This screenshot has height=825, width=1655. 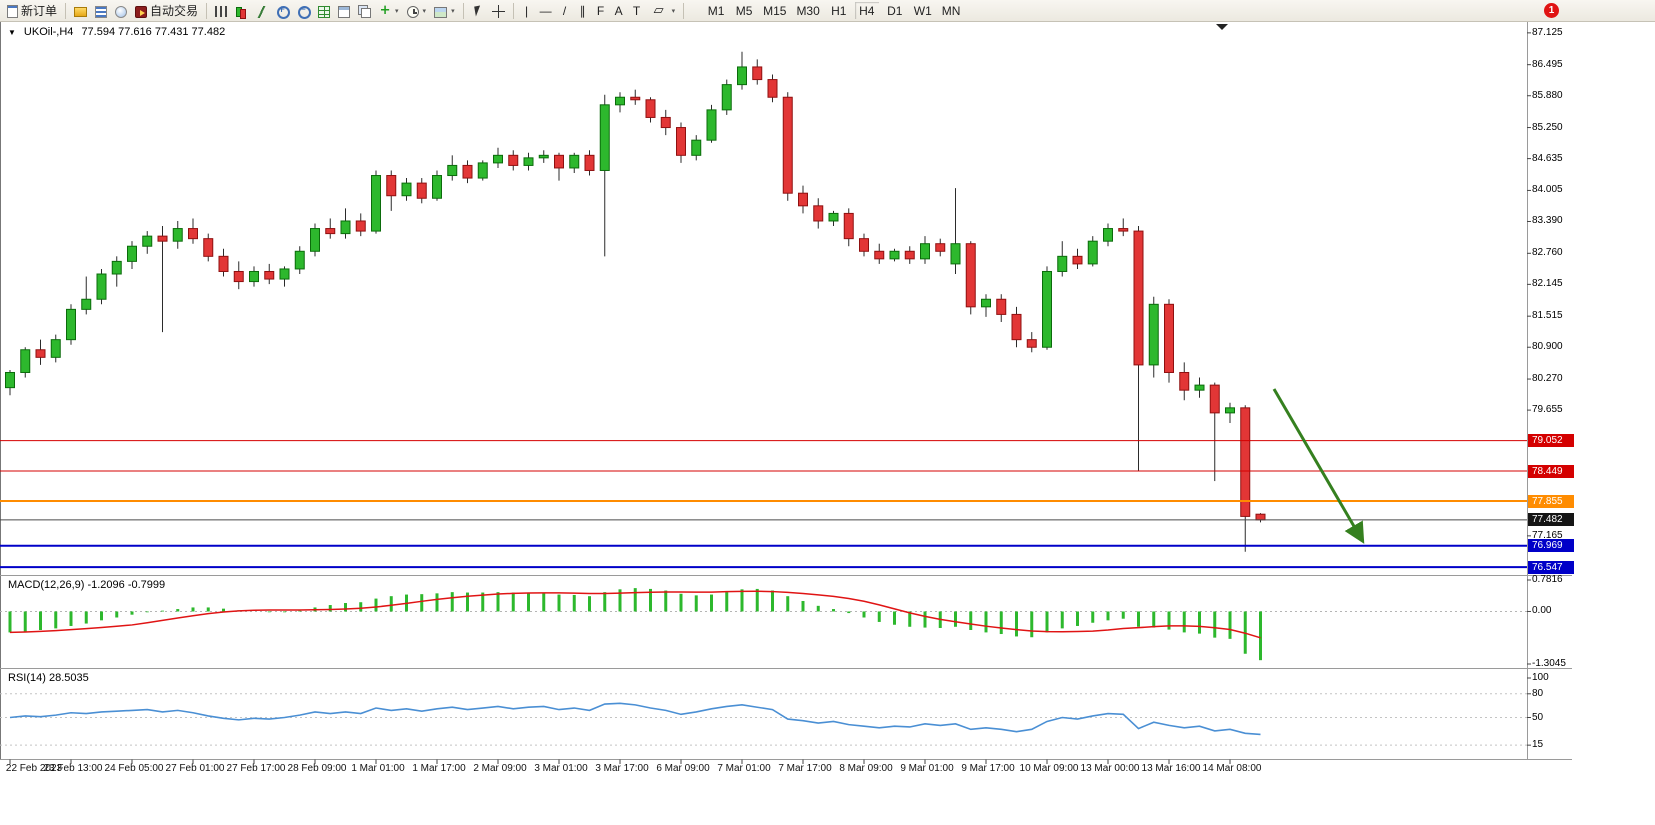 What do you see at coordinates (951, 10) in the screenshot?
I see `timeframe-mn: MN` at bounding box center [951, 10].